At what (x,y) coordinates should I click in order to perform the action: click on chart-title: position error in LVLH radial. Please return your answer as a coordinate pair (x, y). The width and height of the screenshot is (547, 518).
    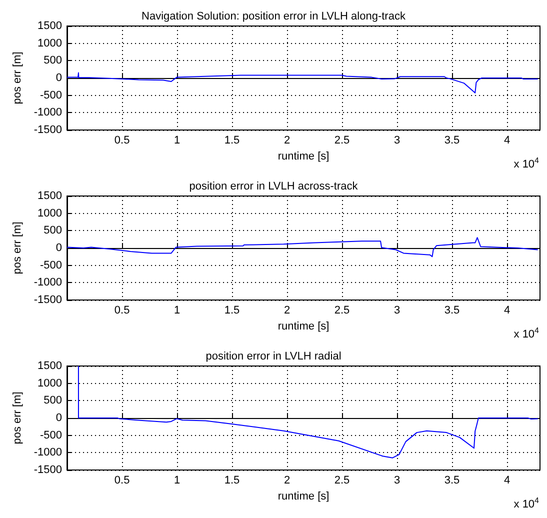
    Looking at the image, I should click on (274, 356).